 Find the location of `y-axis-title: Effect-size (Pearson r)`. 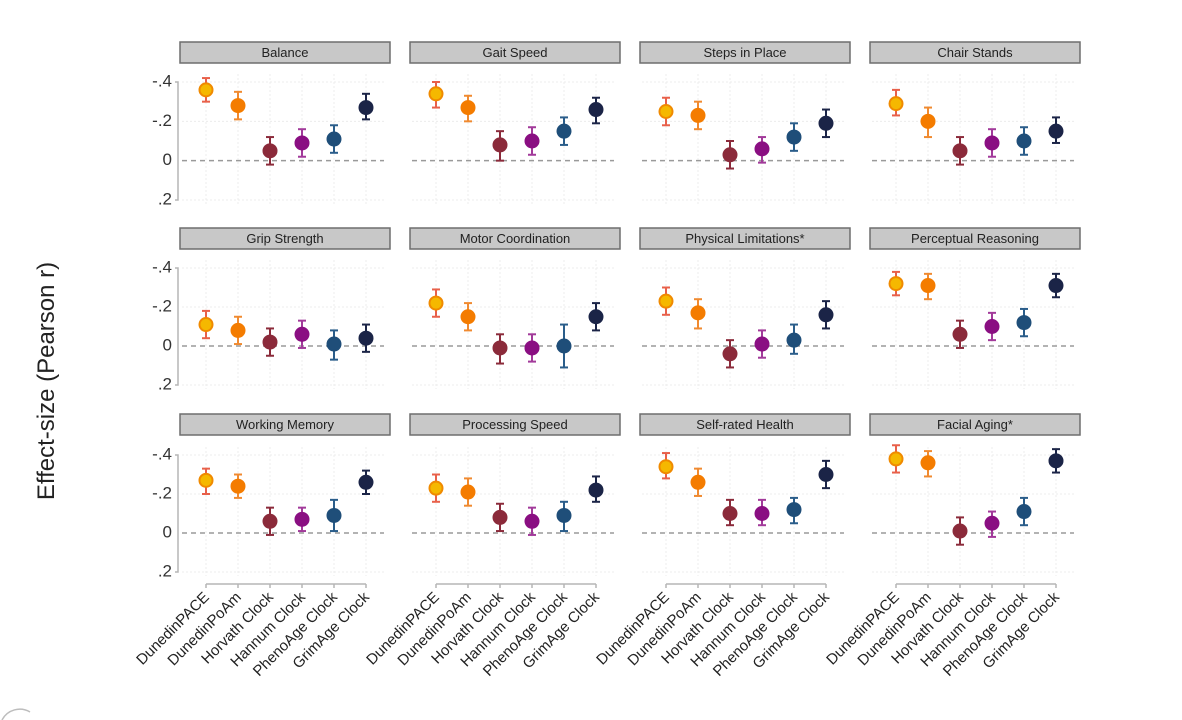

y-axis-title: Effect-size (Pearson r) is located at coordinates (46, 381).